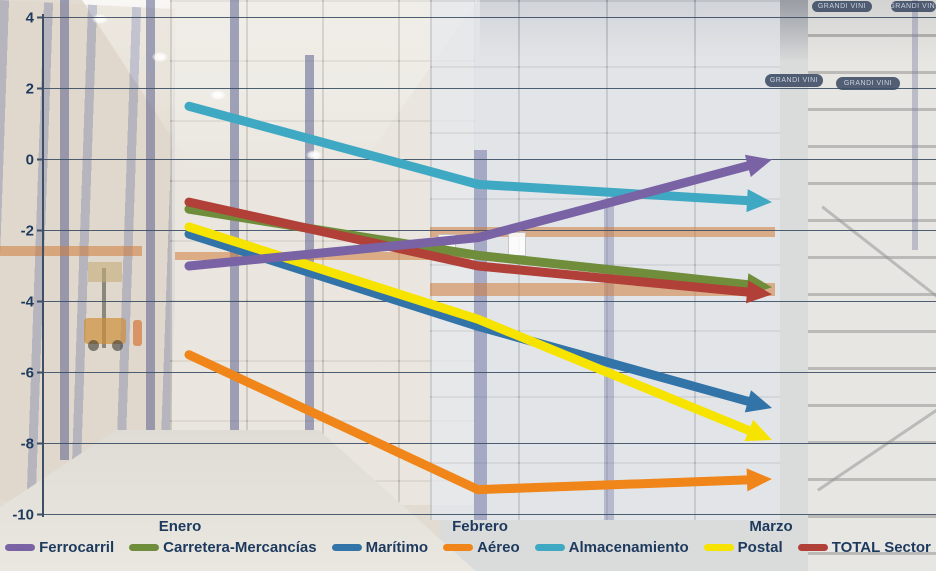  I want to click on forklift-load, so click(105, 272).